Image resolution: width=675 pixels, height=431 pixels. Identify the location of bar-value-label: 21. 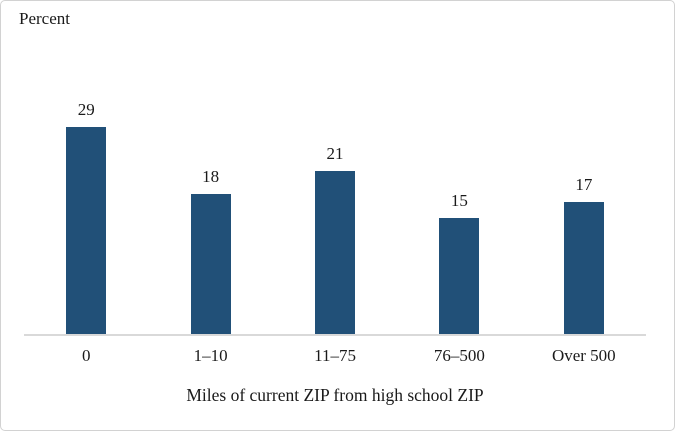
(335, 153).